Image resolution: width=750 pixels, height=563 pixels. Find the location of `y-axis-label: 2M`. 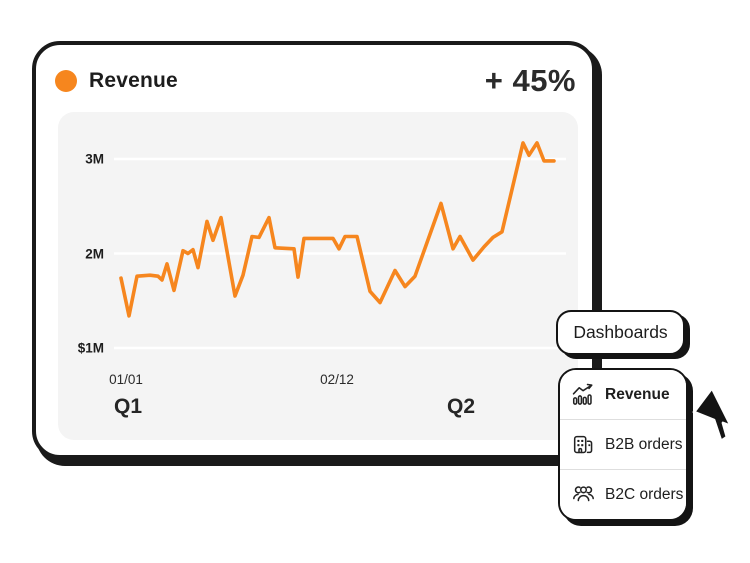

y-axis-label: 2M is located at coordinates (94, 253).